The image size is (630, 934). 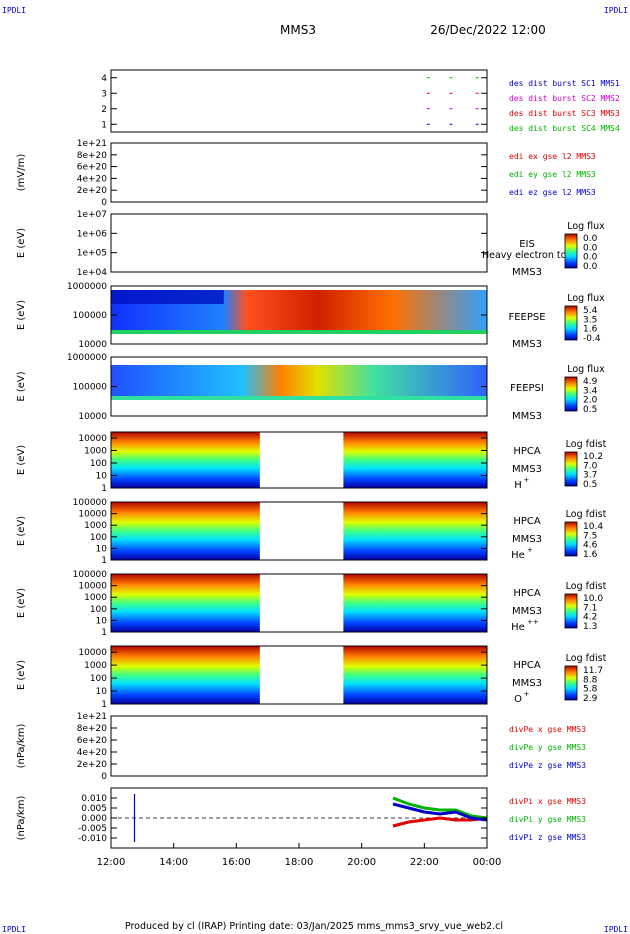 I want to click on legend-entry: edi ez gse l2 MMS3, so click(x=552, y=192).